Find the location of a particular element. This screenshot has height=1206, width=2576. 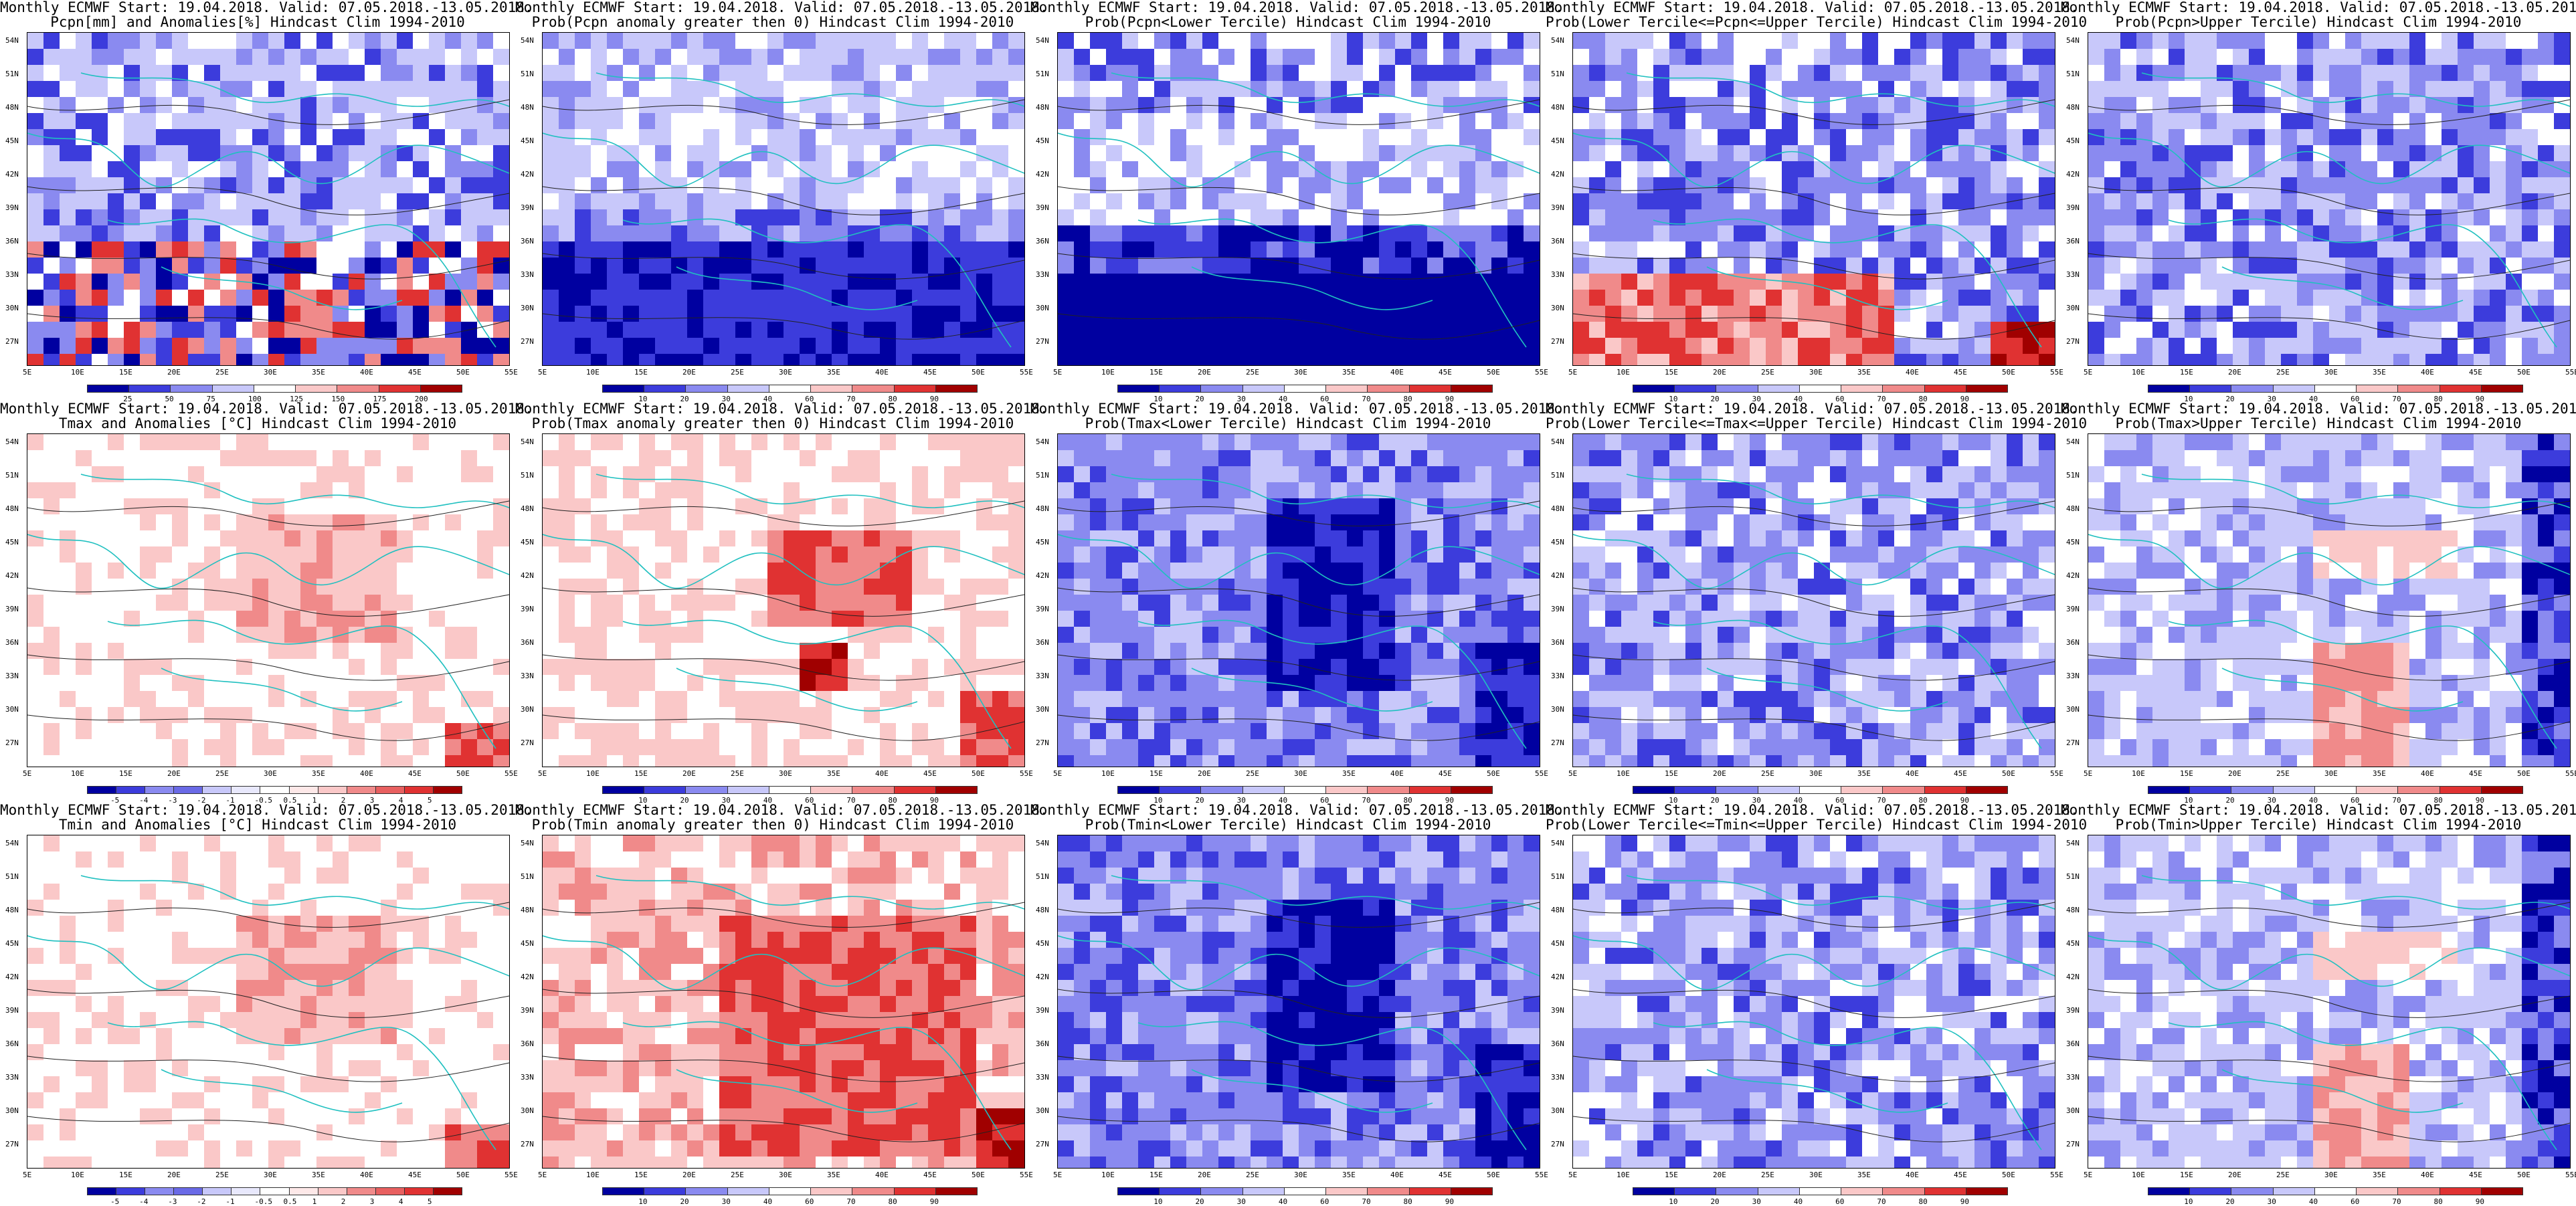

lat-tick-label: 45N is located at coordinates (2073, 140).